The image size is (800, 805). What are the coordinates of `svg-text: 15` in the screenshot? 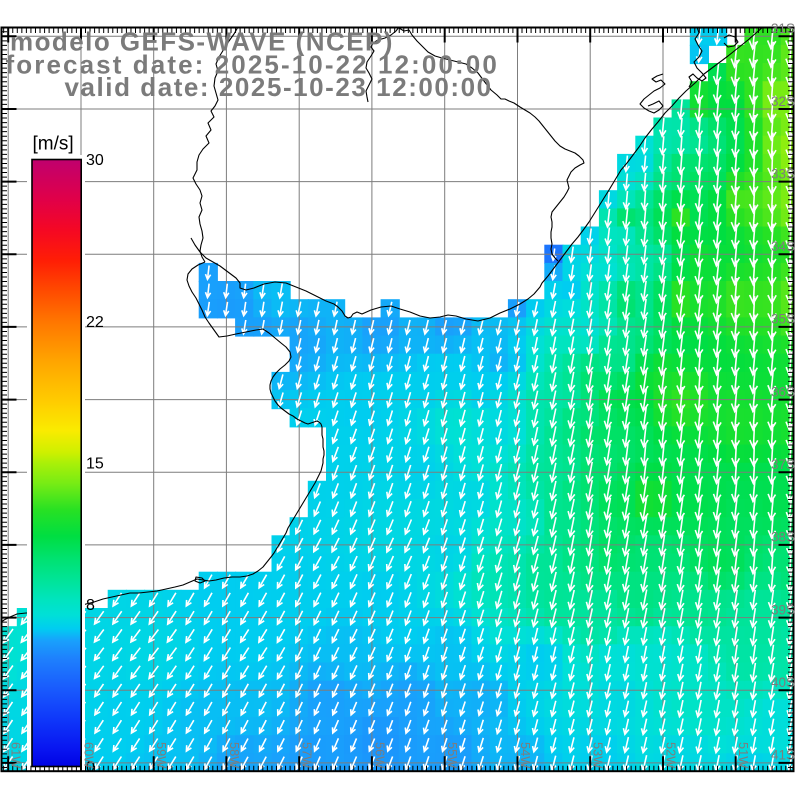 It's located at (95, 464).